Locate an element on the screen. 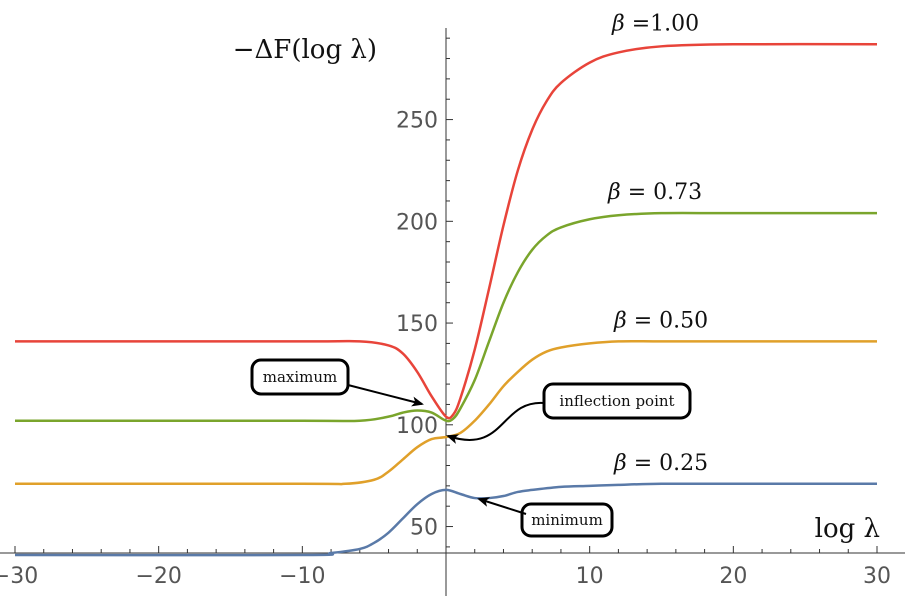 The height and width of the screenshot is (596, 905). inflection-label: inflection point is located at coordinates (616, 401).